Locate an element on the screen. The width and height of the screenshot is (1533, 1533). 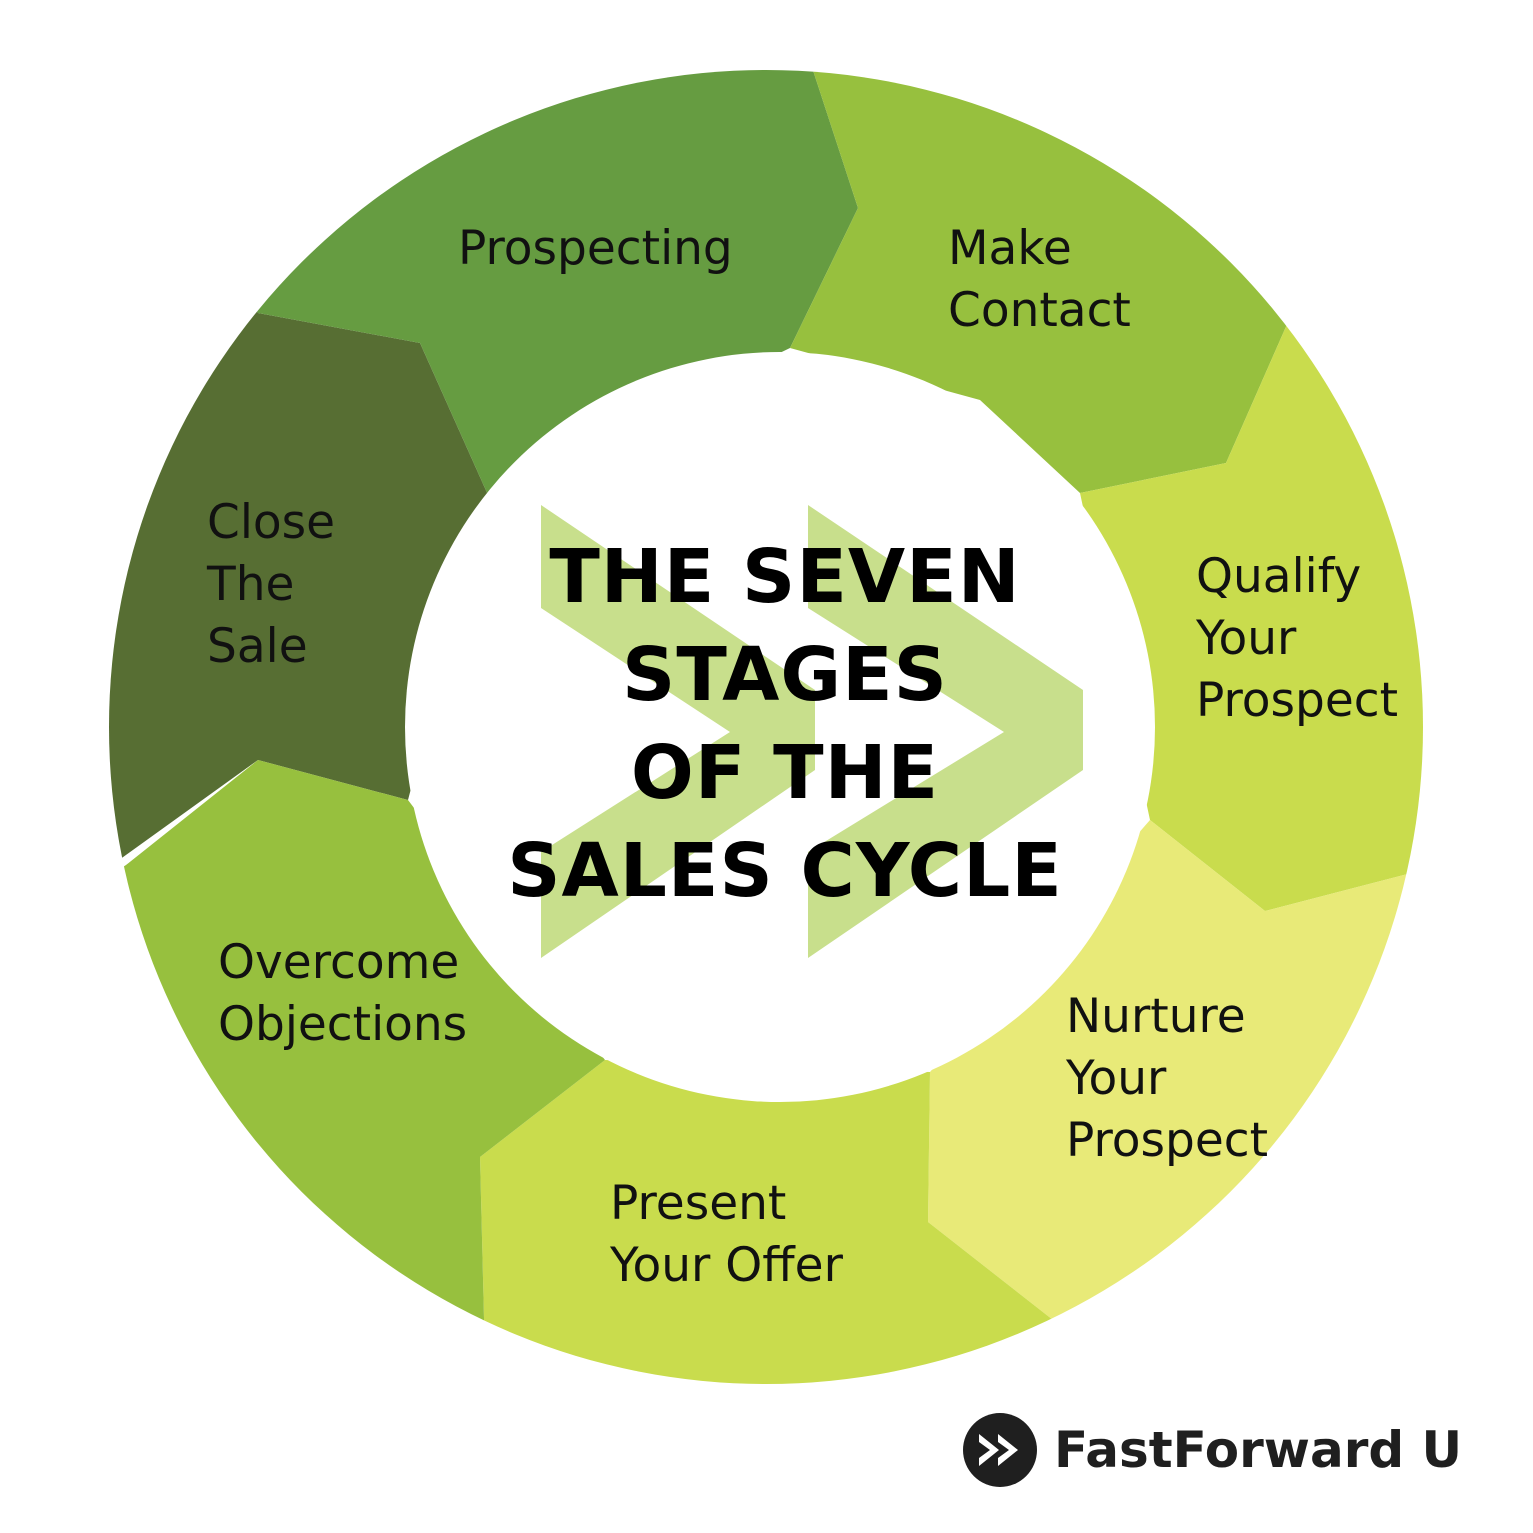
stage-label-overcome-objections: Overcome Objections is located at coordinates (343, 993).